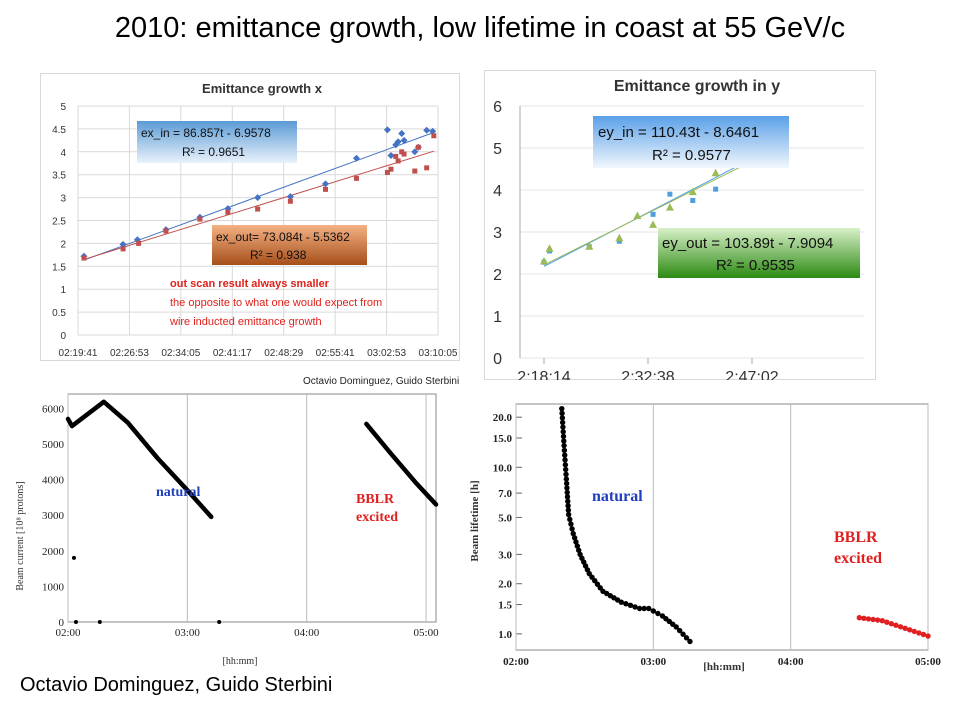 Image resolution: width=960 pixels, height=720 pixels. What do you see at coordinates (53, 481) in the screenshot?
I see `y-tick-label: 4000` at bounding box center [53, 481].